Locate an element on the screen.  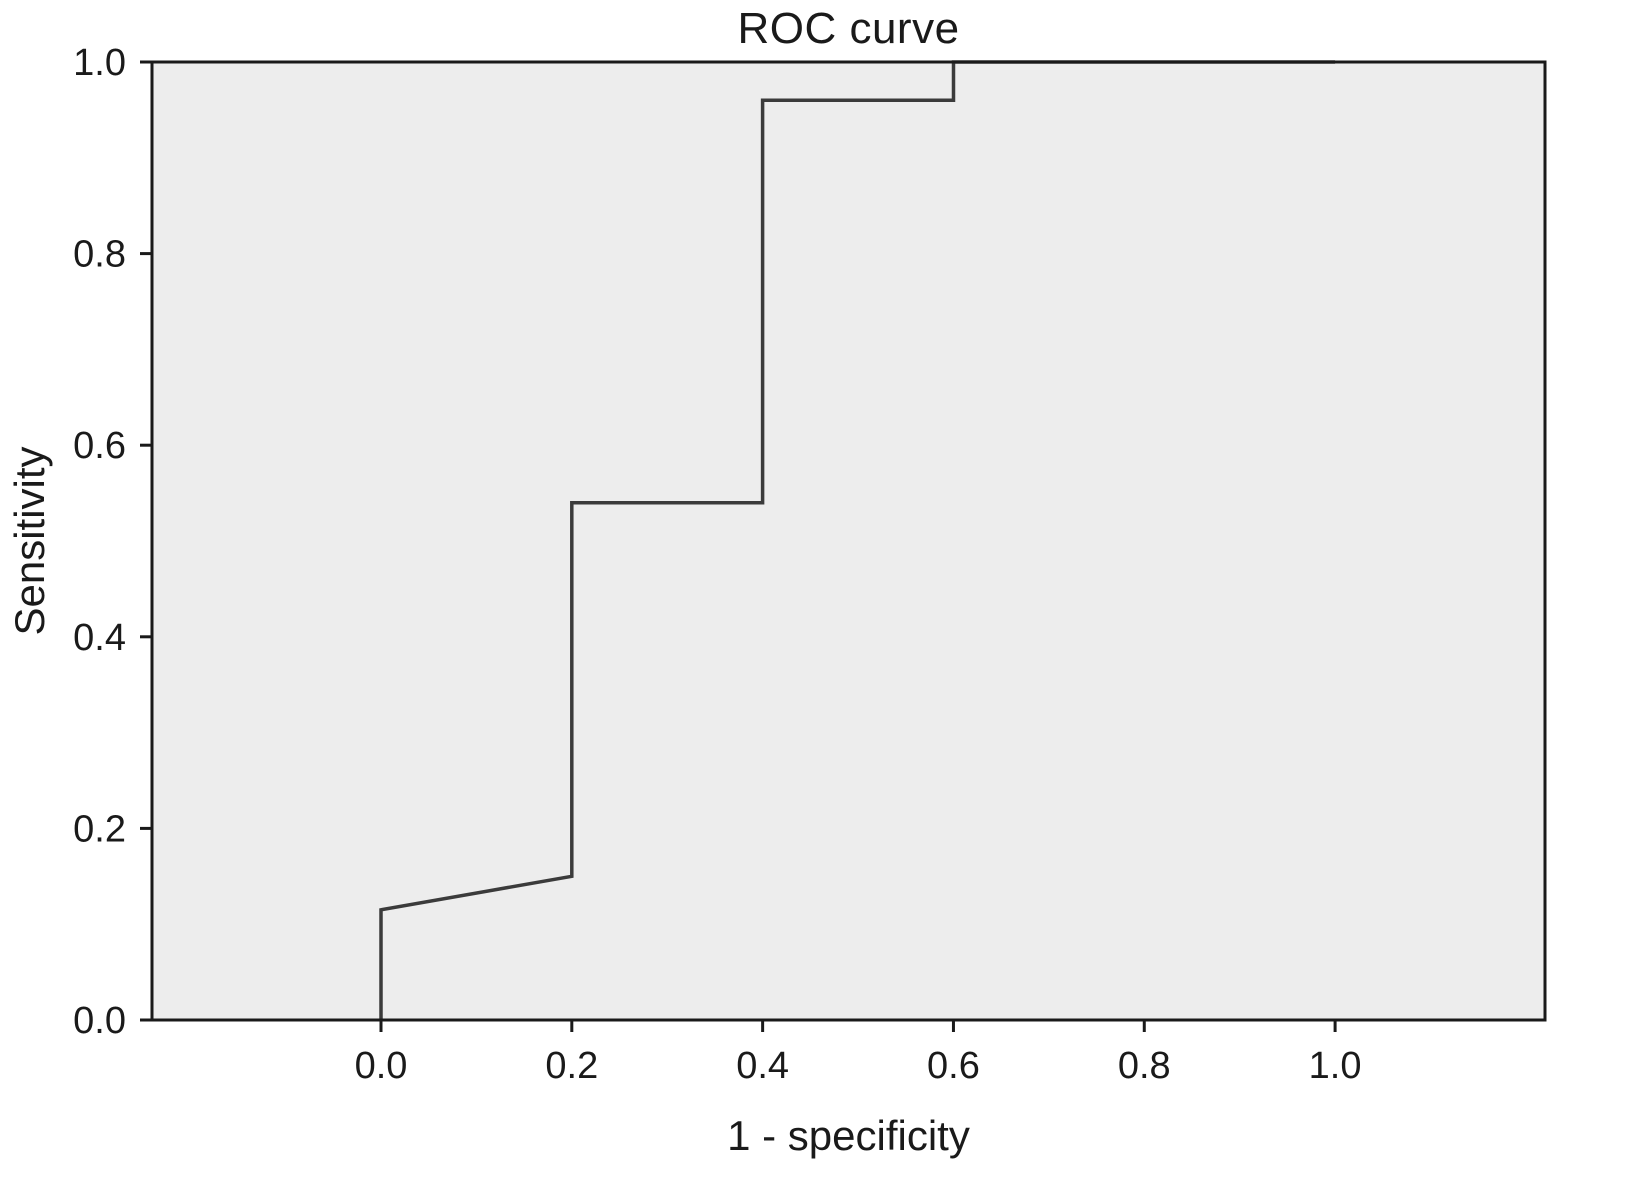
x-axis-label: 1 - specificity is located at coordinates (848, 1135).